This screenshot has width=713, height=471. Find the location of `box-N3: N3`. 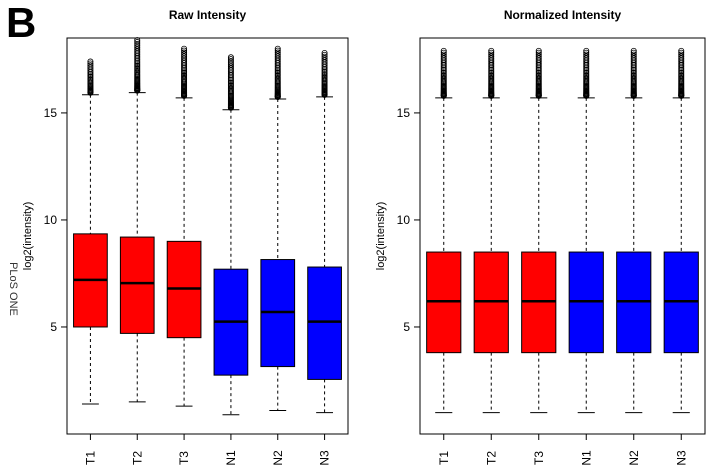

box-N3: N3 is located at coordinates (681, 256).